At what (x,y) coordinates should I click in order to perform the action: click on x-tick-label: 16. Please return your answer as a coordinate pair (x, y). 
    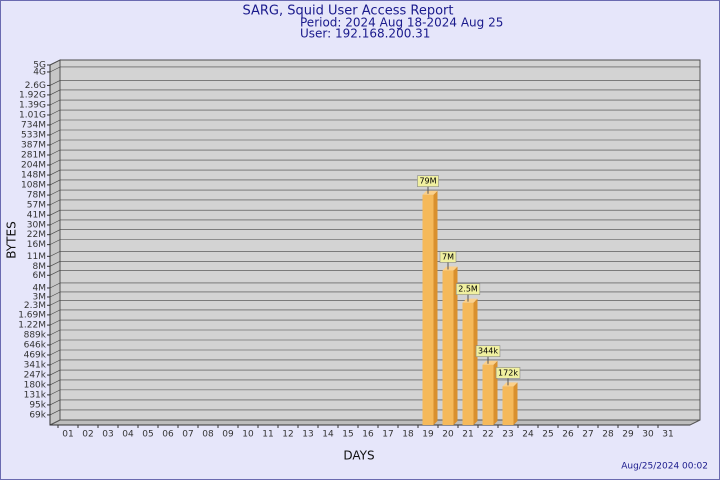
    Looking at the image, I should click on (368, 435).